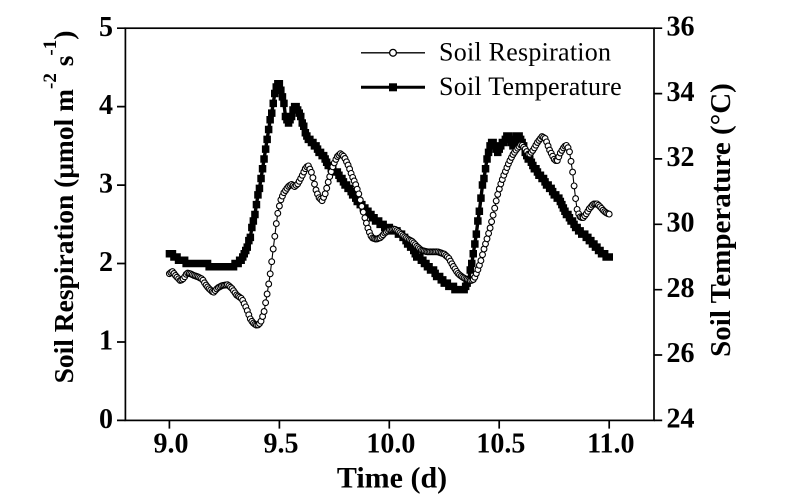 The width and height of the screenshot is (800, 499). What do you see at coordinates (610, 443) in the screenshot?
I see `svg-text: 11.0` at bounding box center [610, 443].